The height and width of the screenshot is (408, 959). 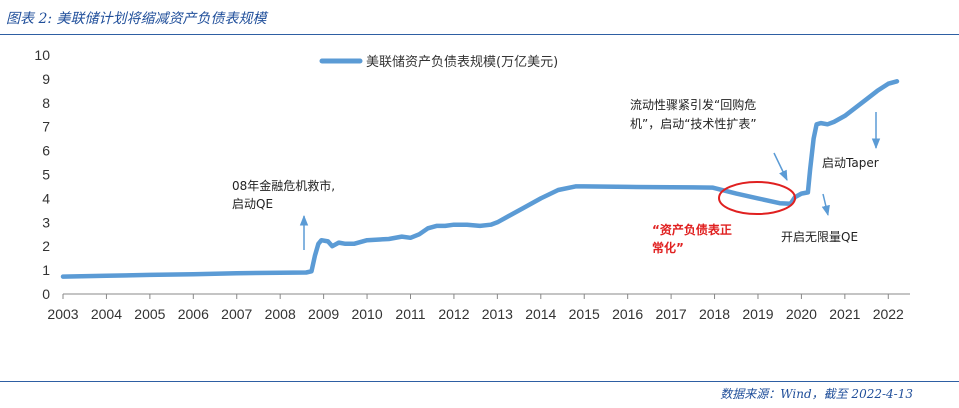 I want to click on x-tick-label: 2022, so click(x=888, y=314).